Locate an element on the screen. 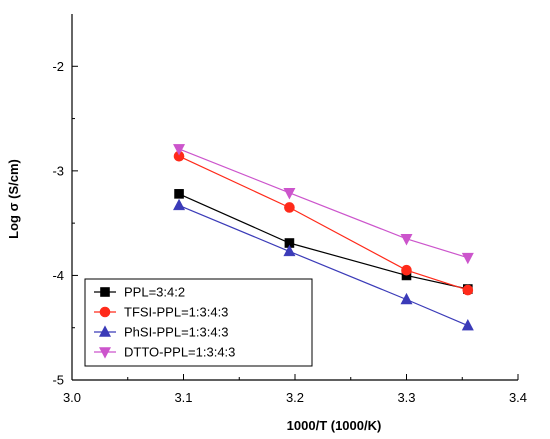  y-axis-label: Log σ (S/cm) is located at coordinates (13, 199).